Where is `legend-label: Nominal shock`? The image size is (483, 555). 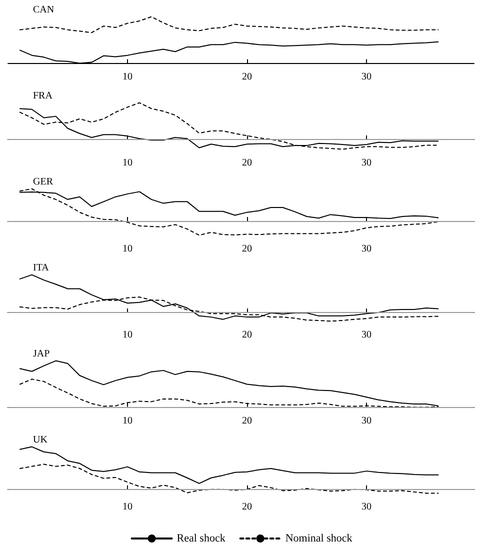 legend-label: Nominal shock is located at coordinates (319, 538).